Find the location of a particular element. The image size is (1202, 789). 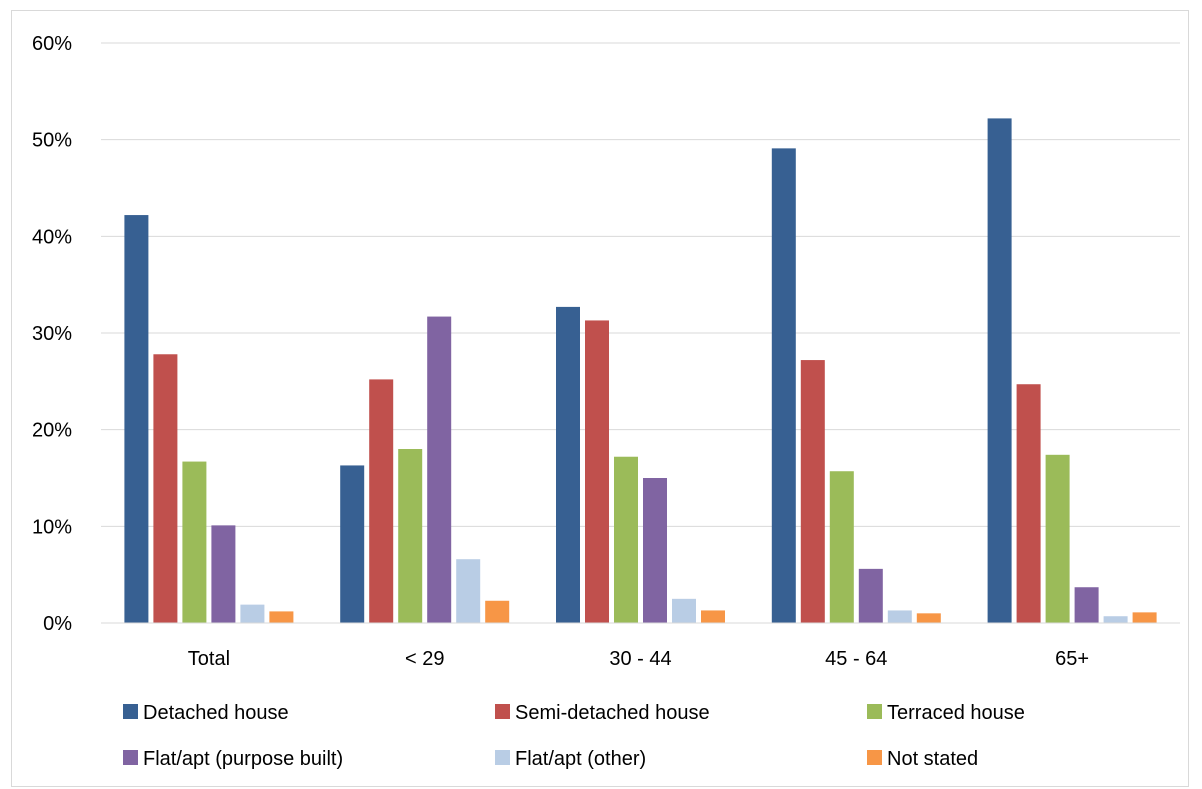

y-tick-label: 0% is located at coordinates (57, 624).